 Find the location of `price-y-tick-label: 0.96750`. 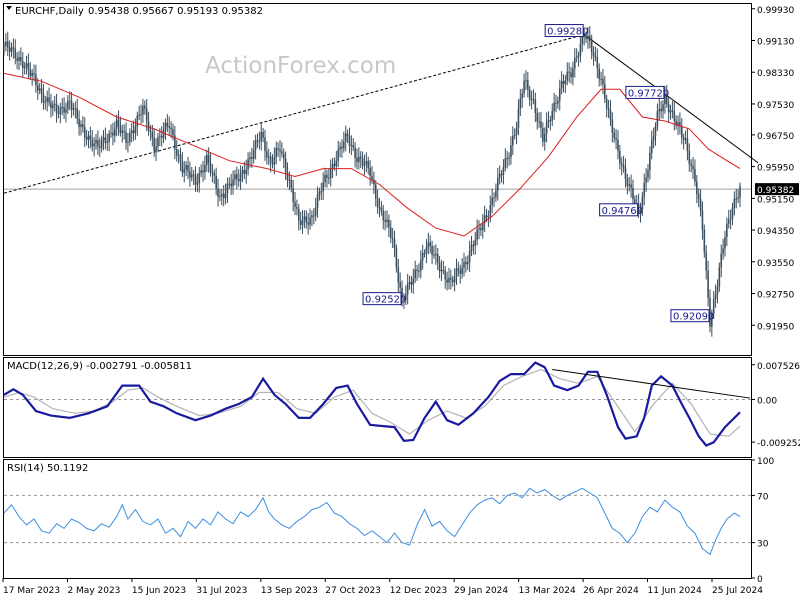

price-y-tick-label: 0.96750 is located at coordinates (775, 137).